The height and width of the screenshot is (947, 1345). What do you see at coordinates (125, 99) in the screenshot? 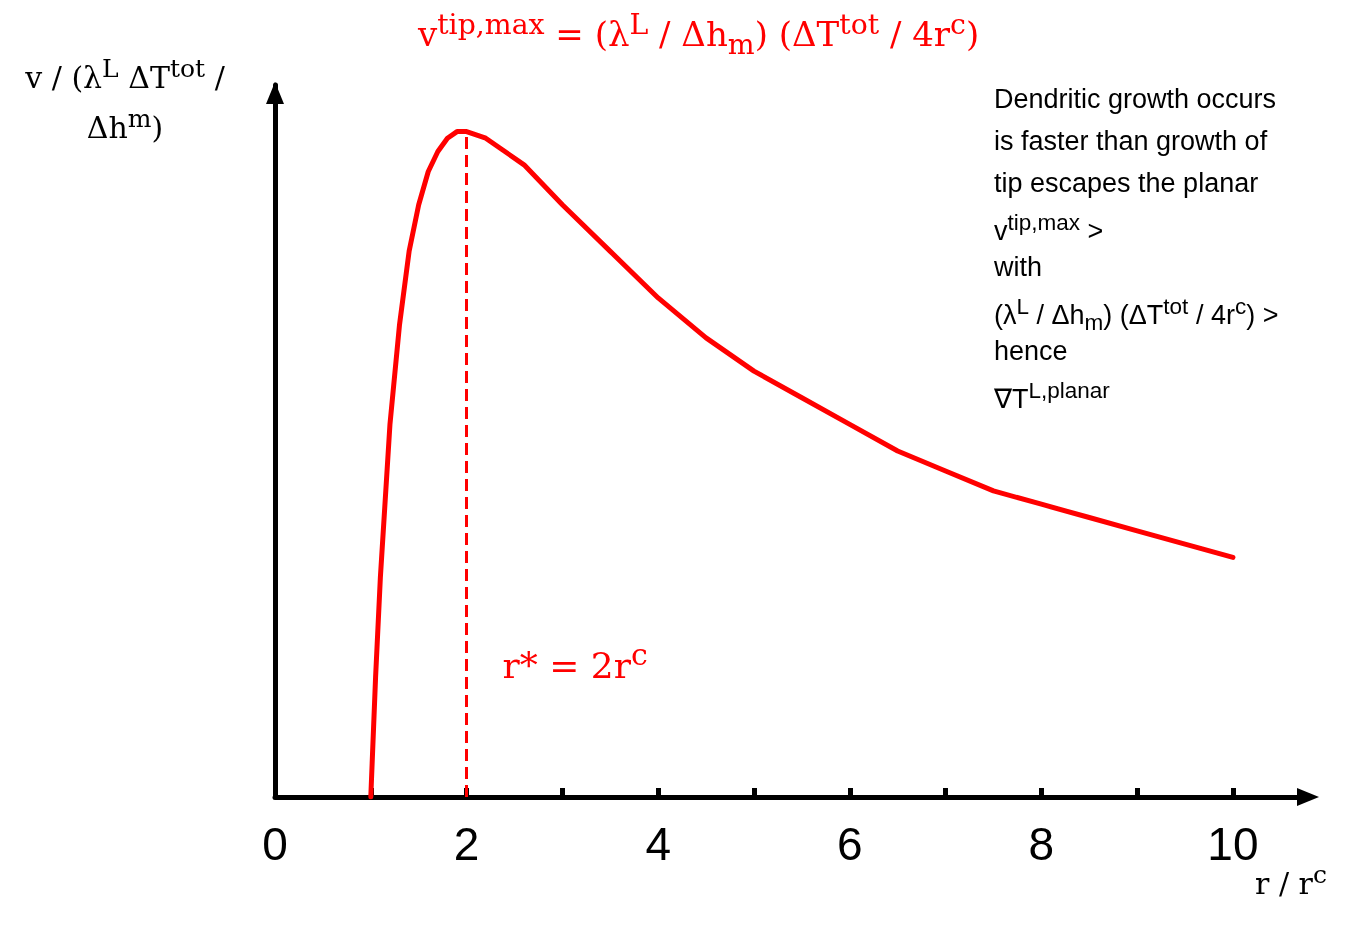
I see `text: v / (λ$^{L}$ ΔT$^{tot}$ / Δh$^{m}$)` at bounding box center [125, 99].